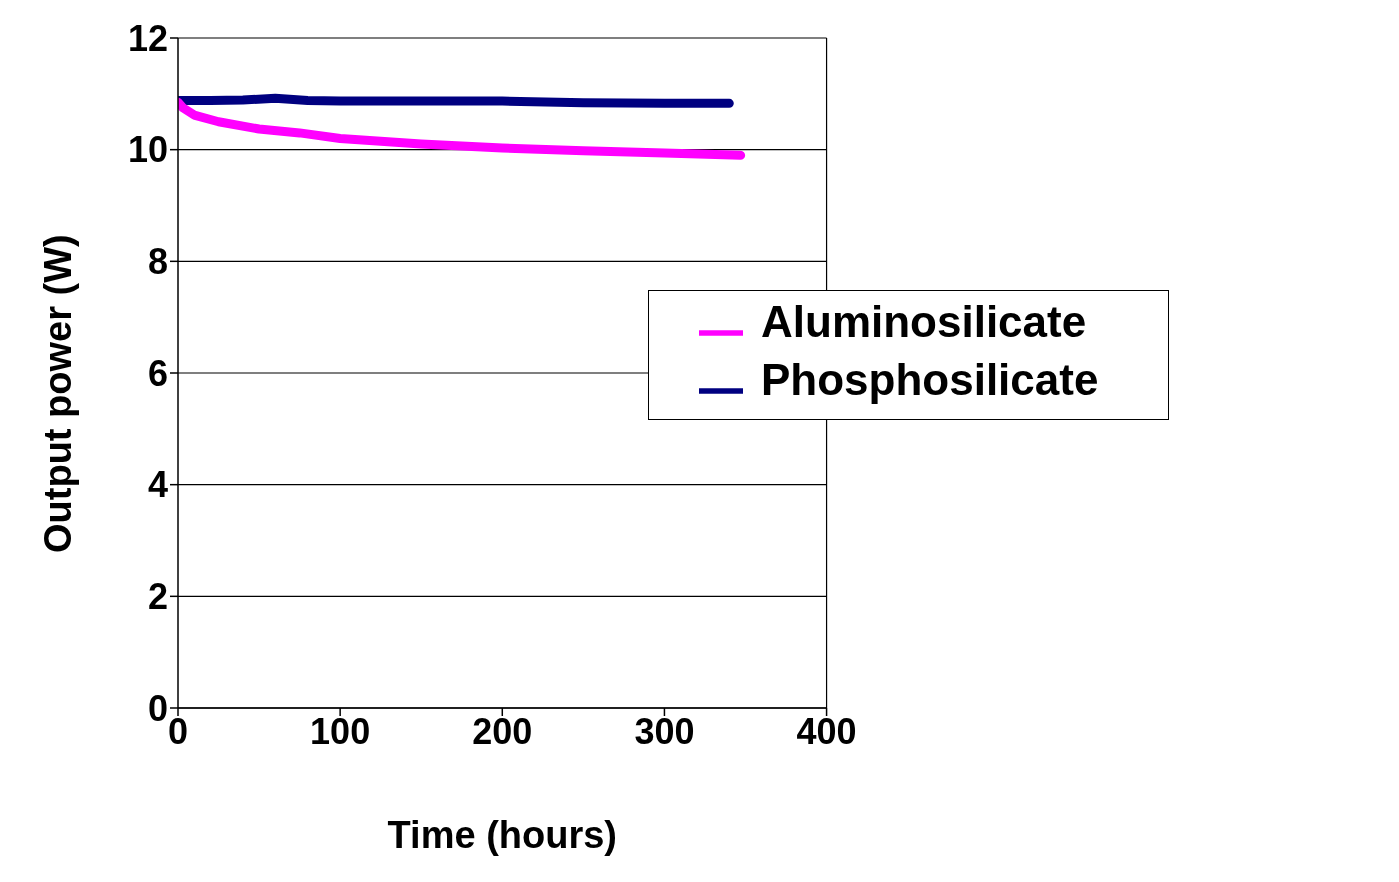  I want to click on y-tick-label: 12, so click(147, 38).